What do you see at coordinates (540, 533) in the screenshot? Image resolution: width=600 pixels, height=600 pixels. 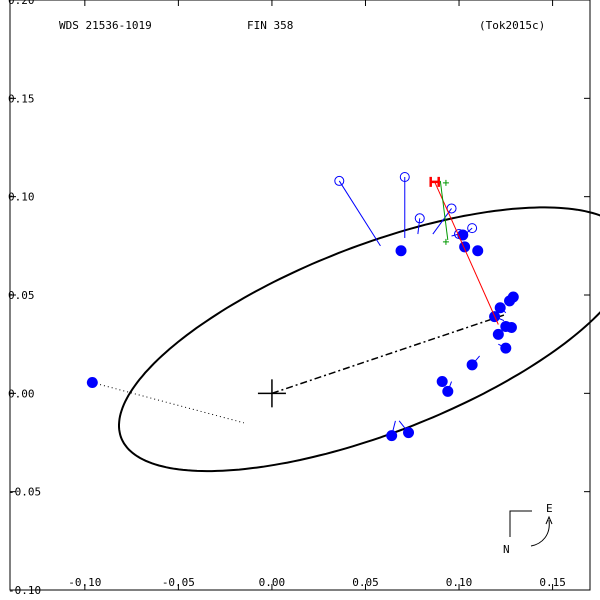 I see `rotation-arrow-icon` at bounding box center [540, 533].